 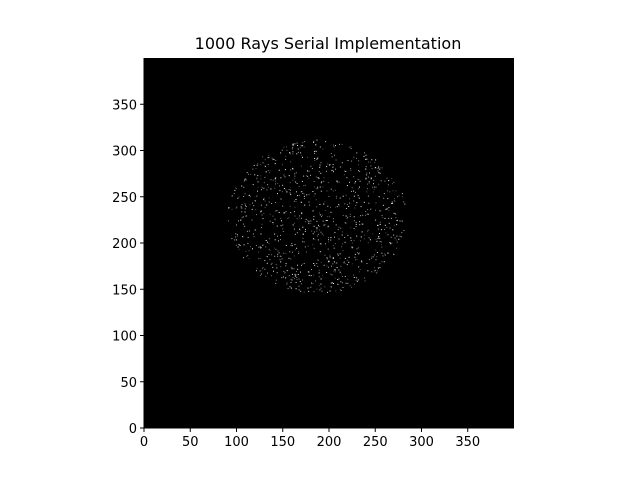 I want to click on x-axis: 0 50 100 150 200 250 300 350, so click(x=327, y=438).